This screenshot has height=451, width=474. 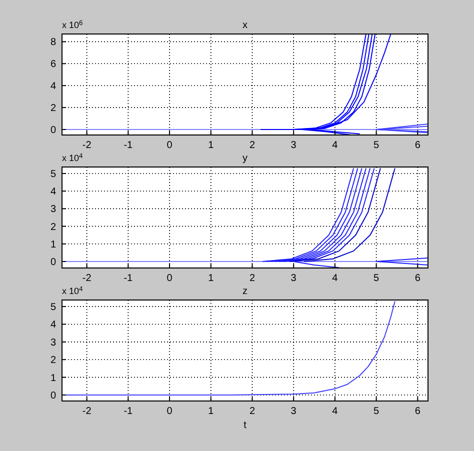 I want to click on y-tick-label: 6, so click(x=53, y=64).